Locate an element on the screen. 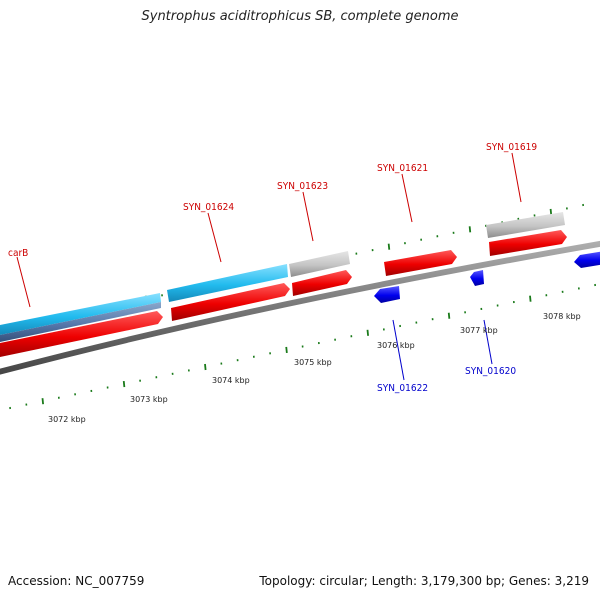 Image resolution: width=600 pixels, height=600 pixels. scale-label-3075: 3075 kbp is located at coordinates (313, 362).